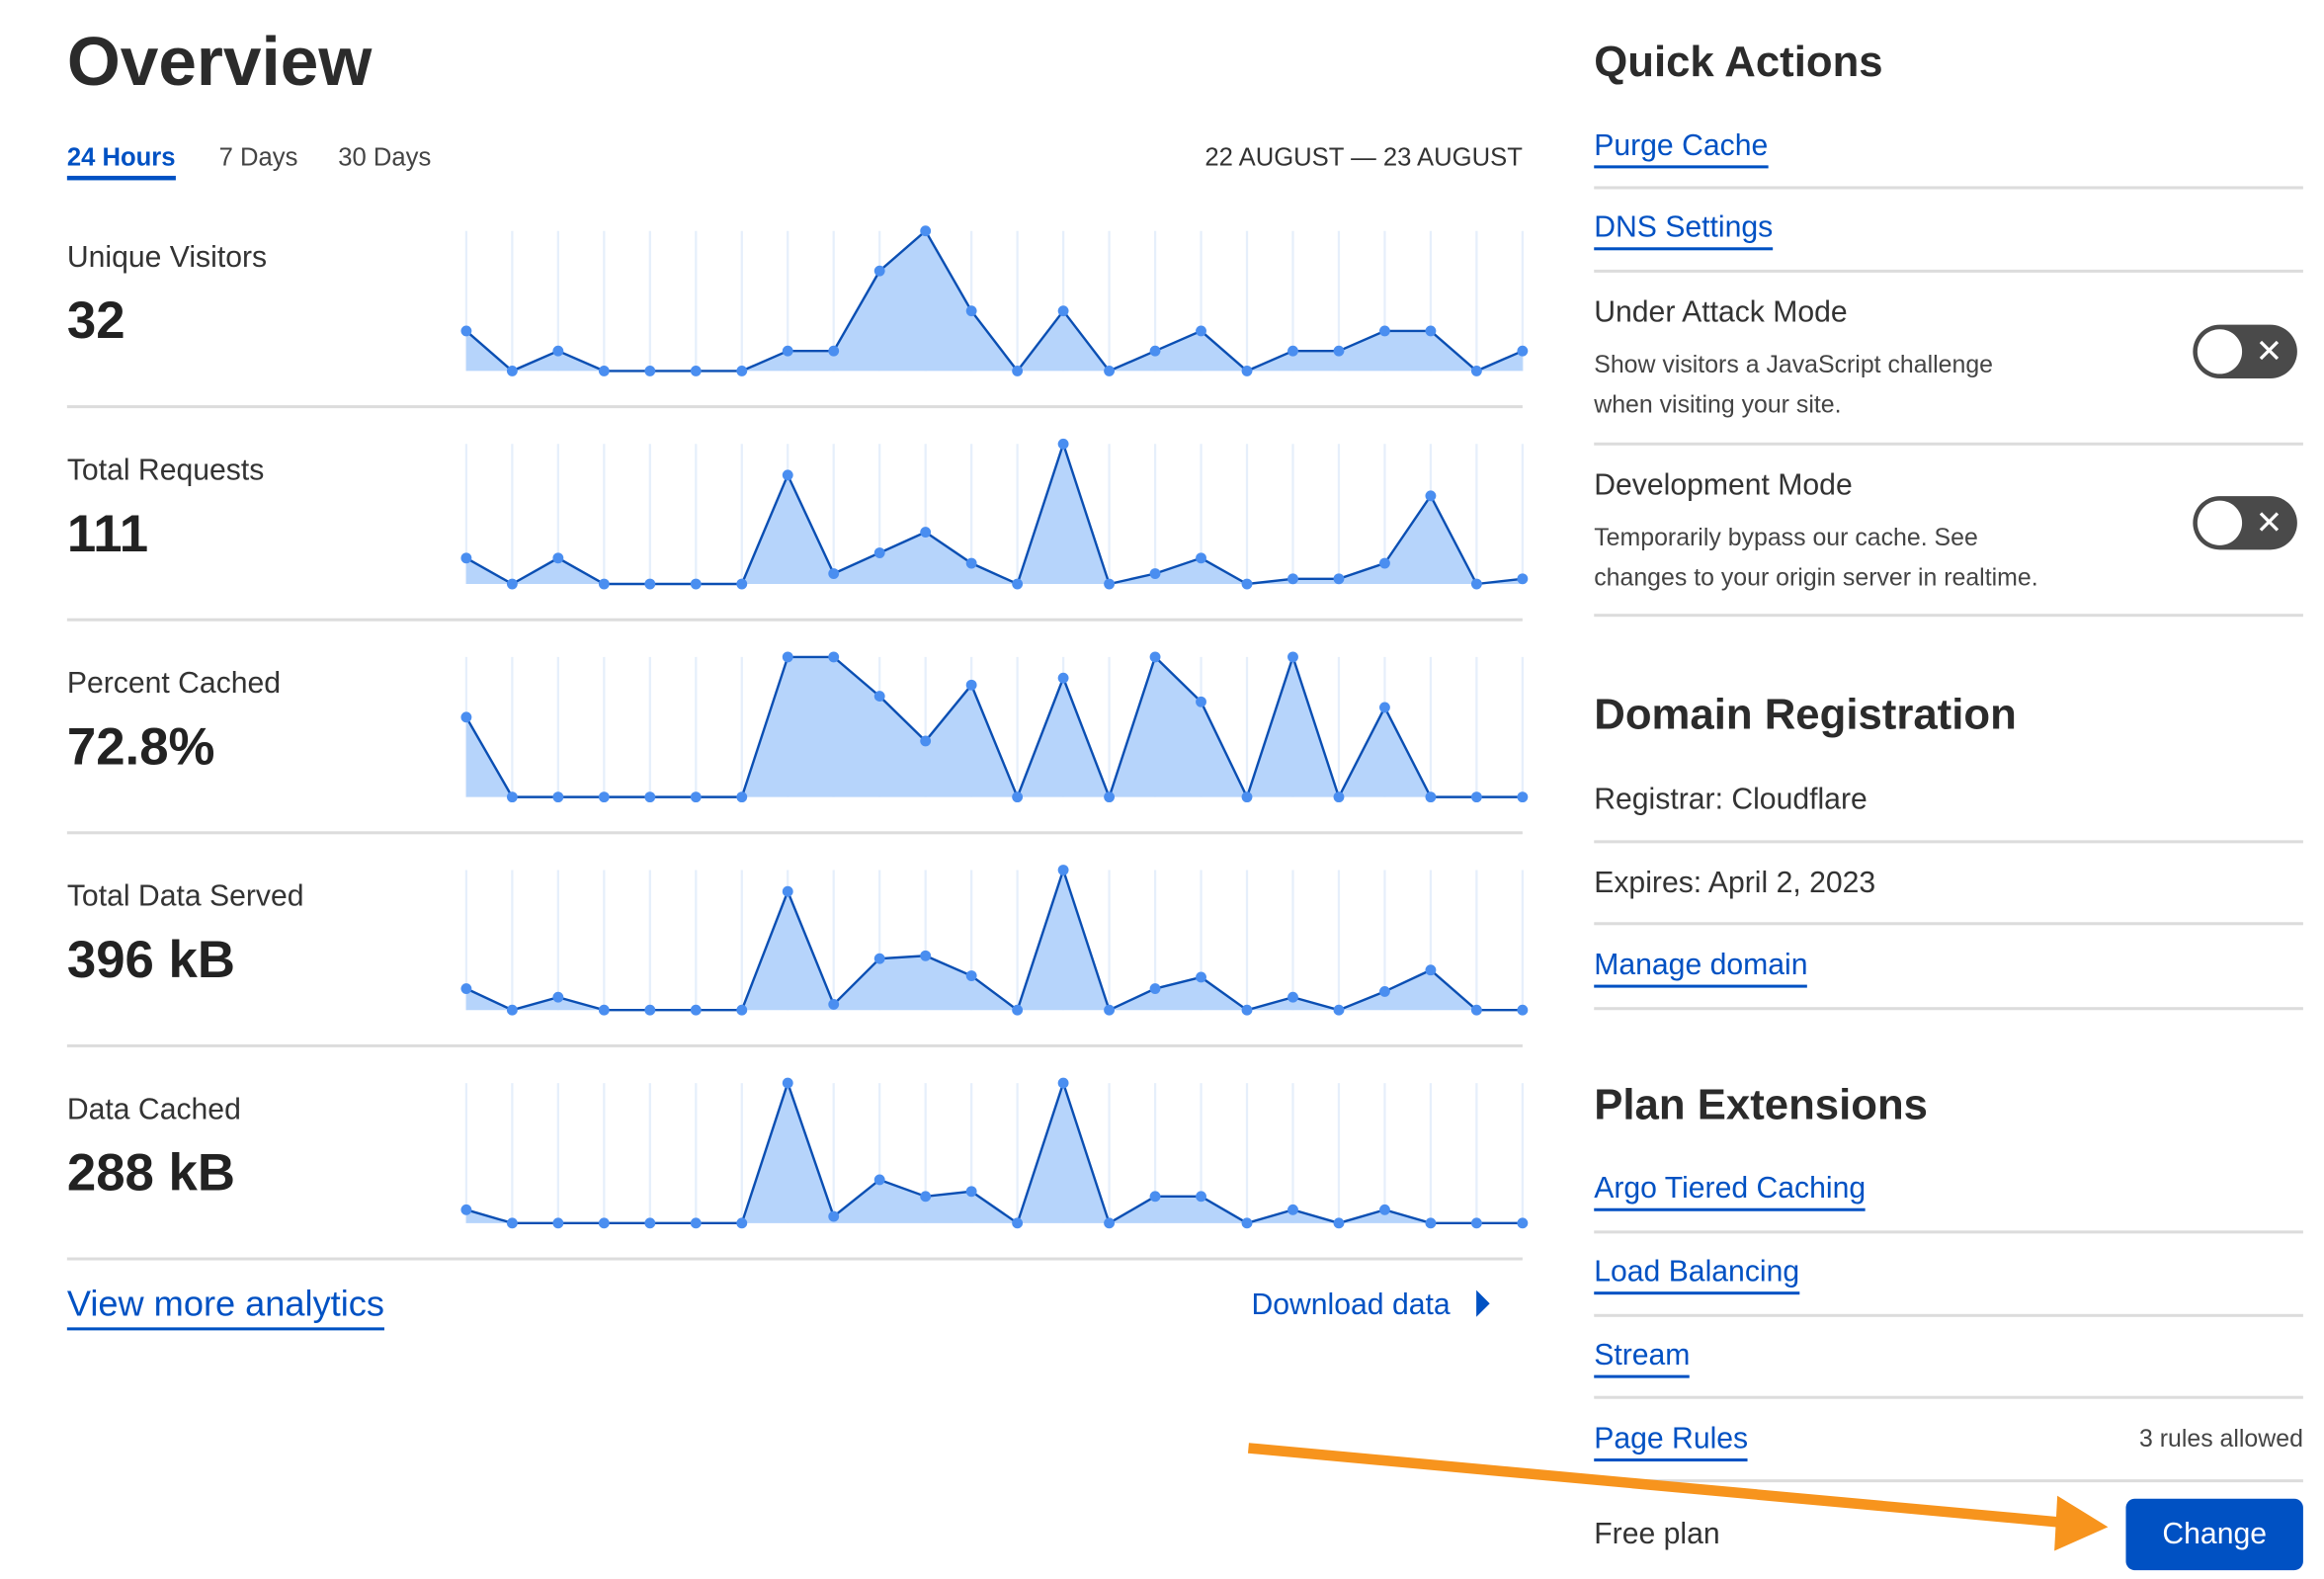 Image resolution: width=2324 pixels, height=1579 pixels. Describe the element at coordinates (2245, 351) in the screenshot. I see `under-attack-mode-toggle: ✕` at that location.